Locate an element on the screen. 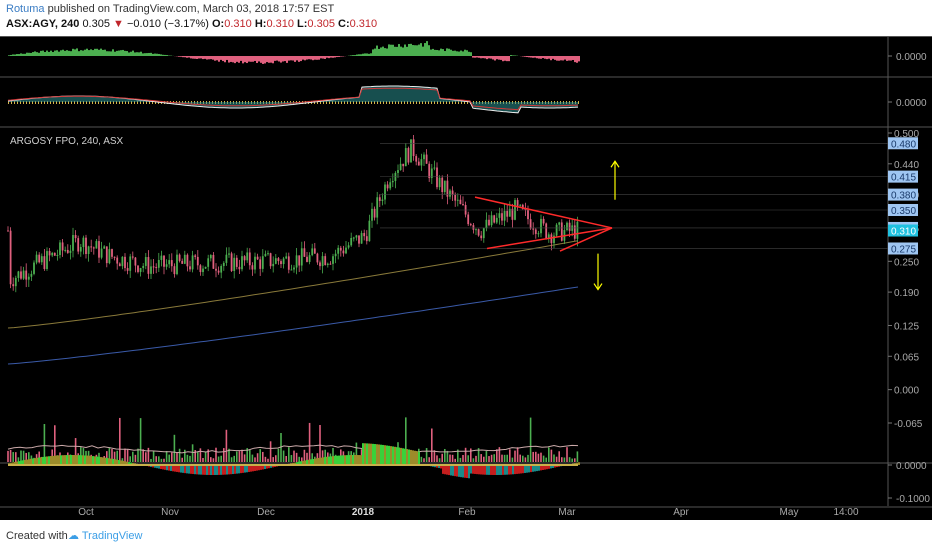  symbol-label: ASX:AGY, 240 is located at coordinates (43, 24).